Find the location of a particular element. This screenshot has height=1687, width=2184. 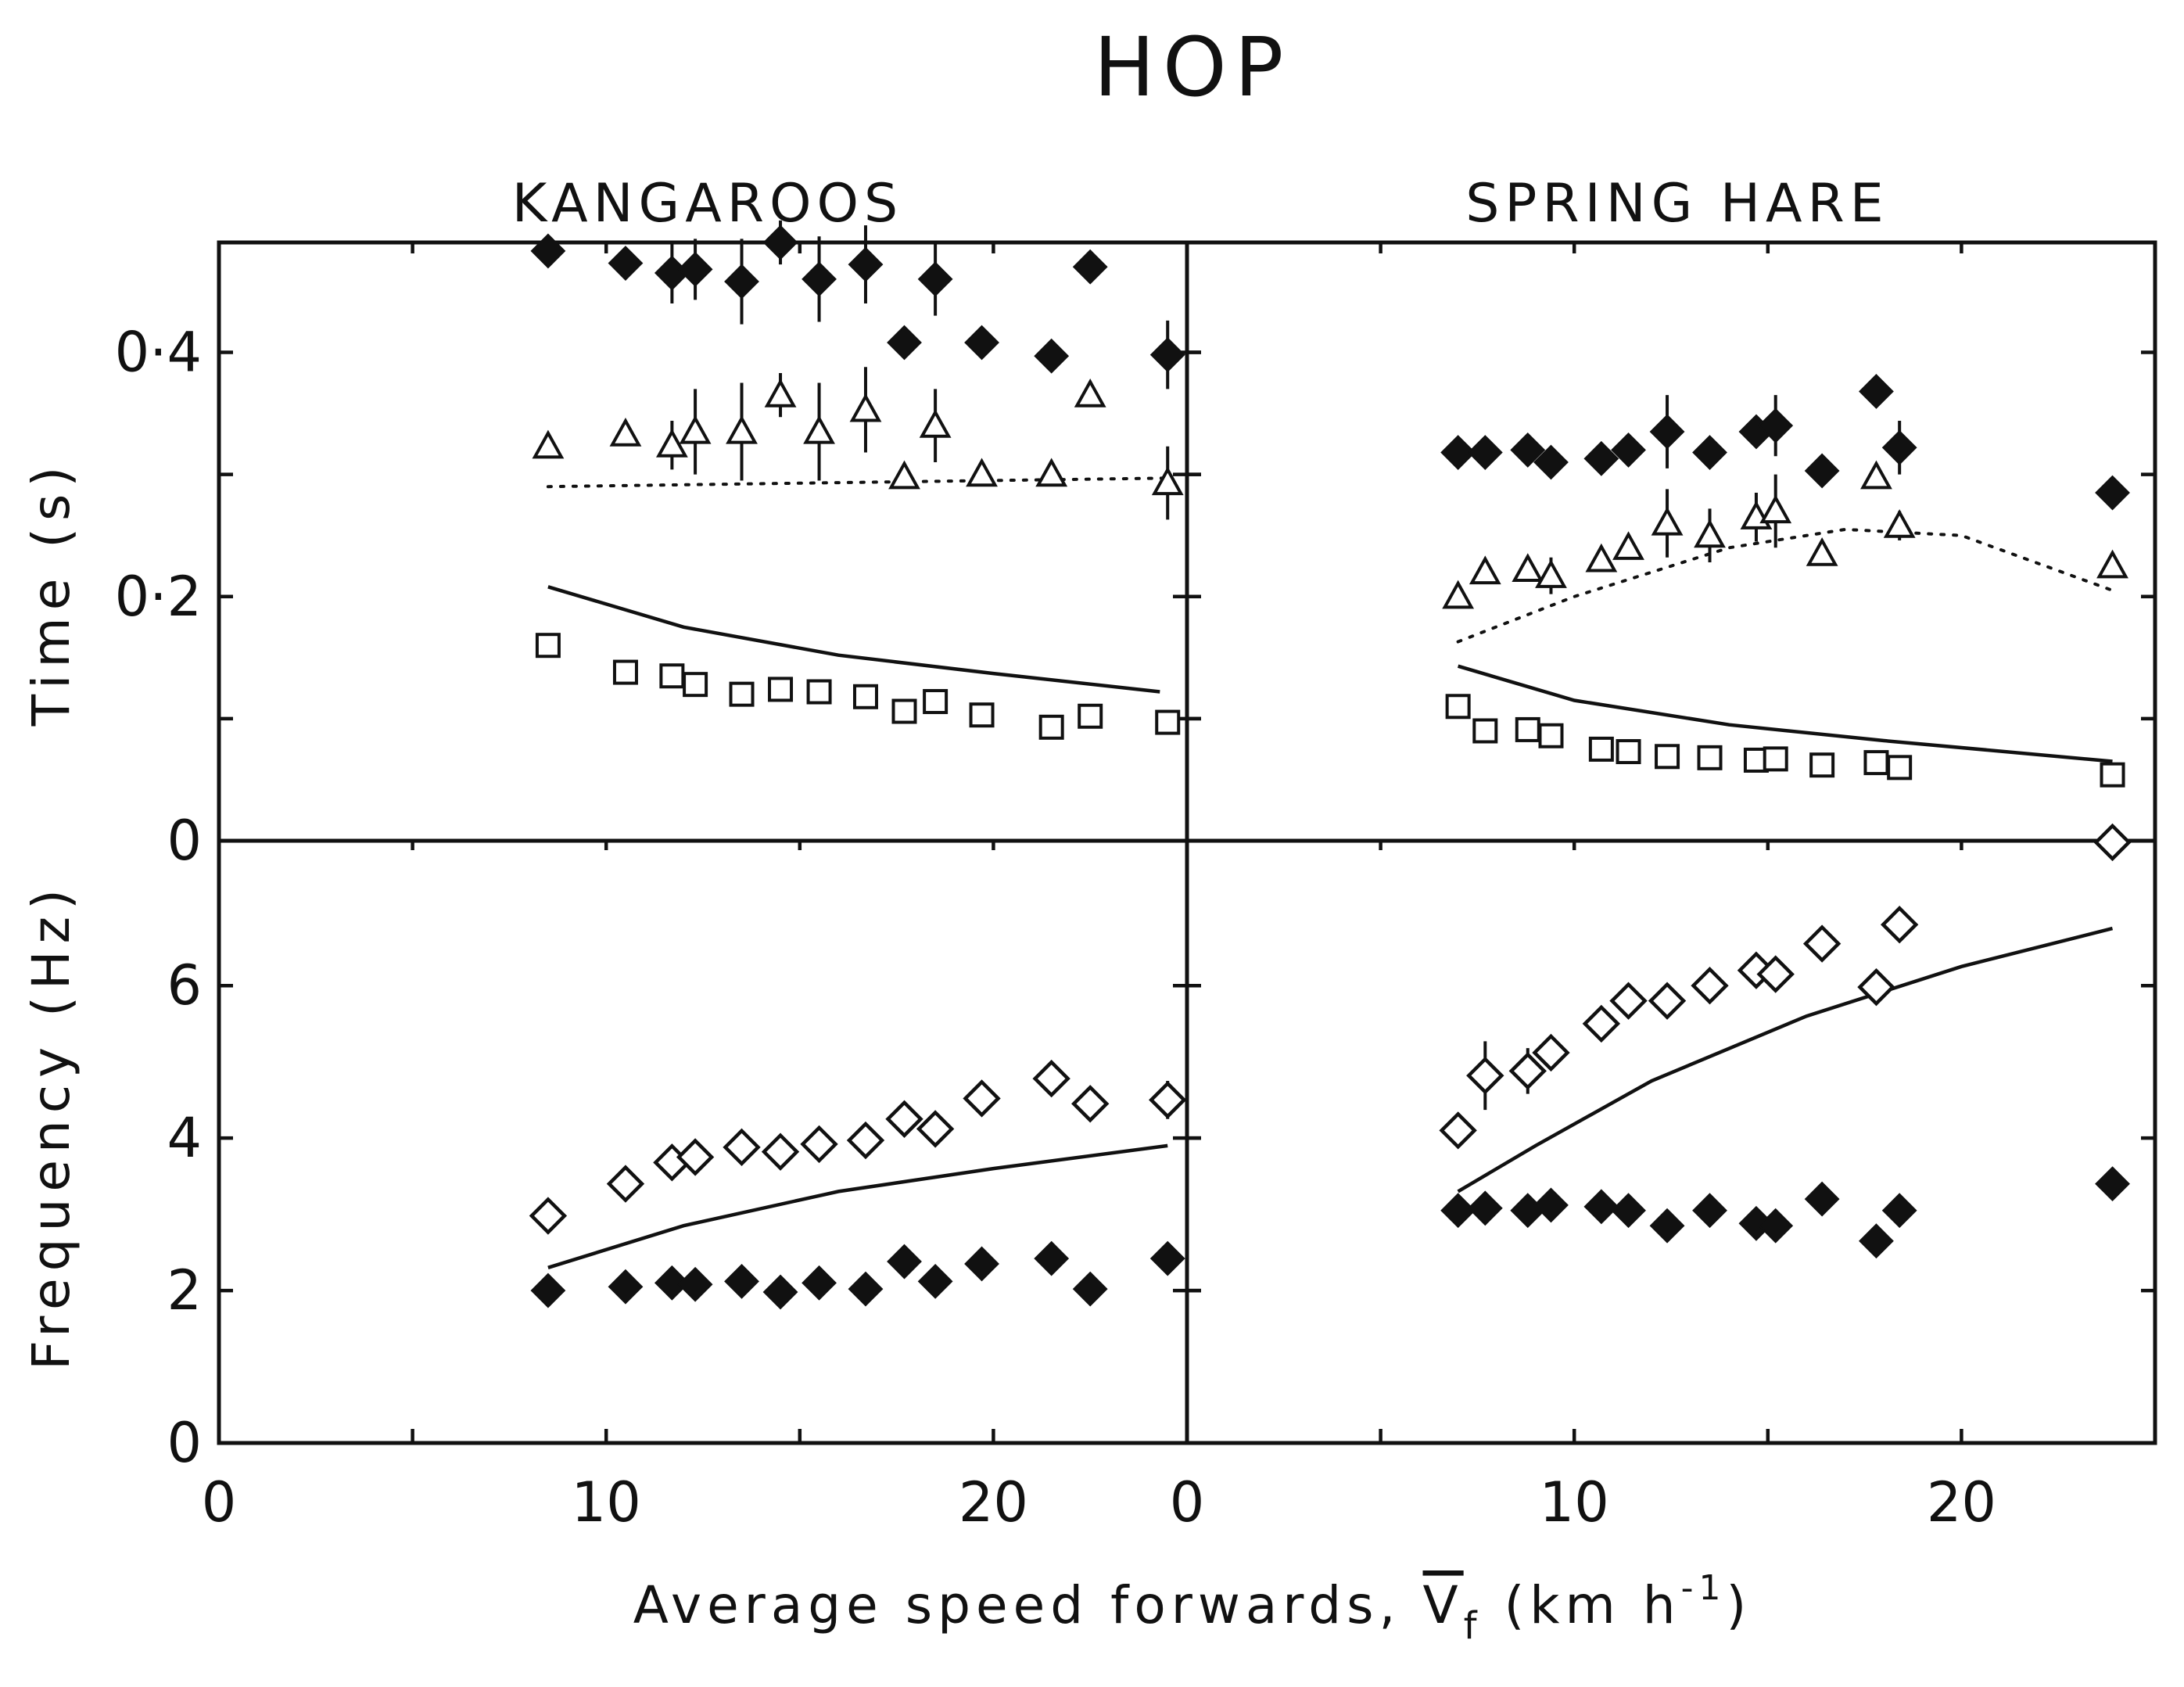

y-tick-label: 0·2 is located at coordinates (158, 597).